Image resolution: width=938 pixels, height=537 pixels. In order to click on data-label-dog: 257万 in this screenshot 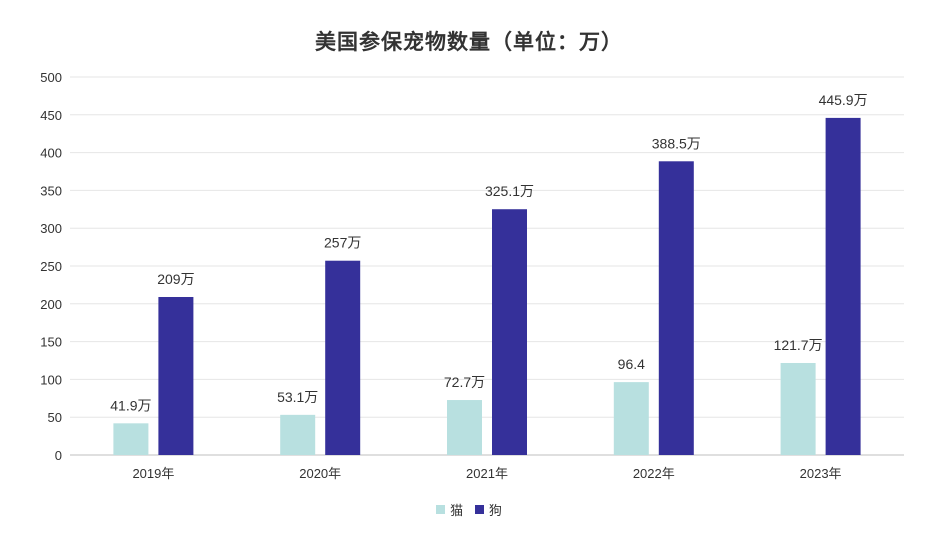, I will do `click(342, 243)`.